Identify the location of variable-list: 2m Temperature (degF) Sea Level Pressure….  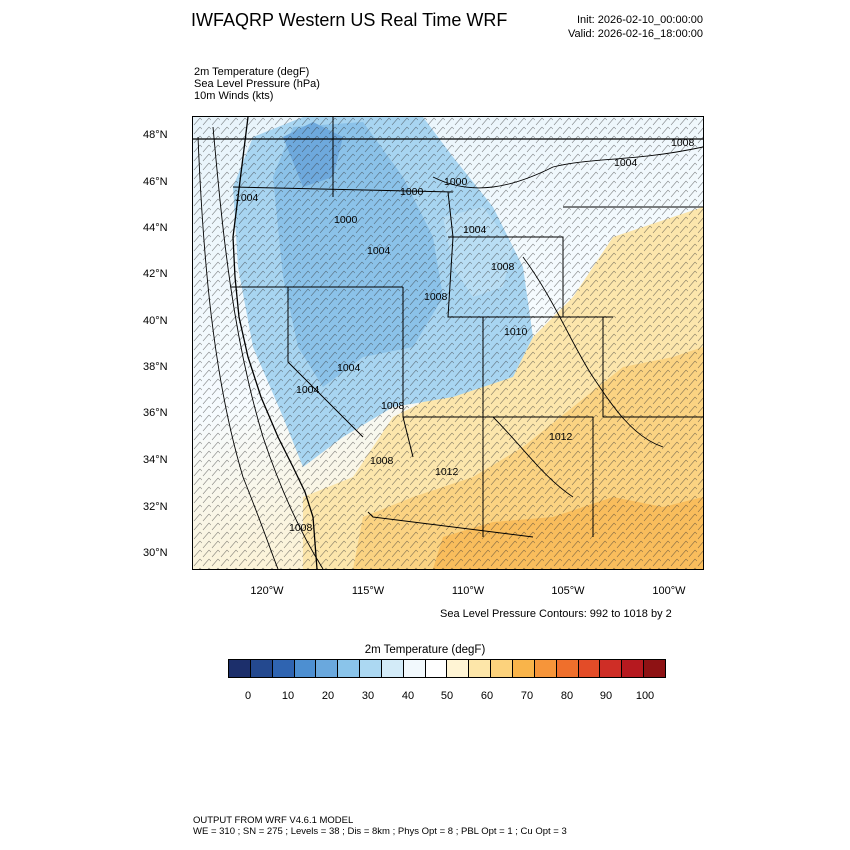
(257, 84).